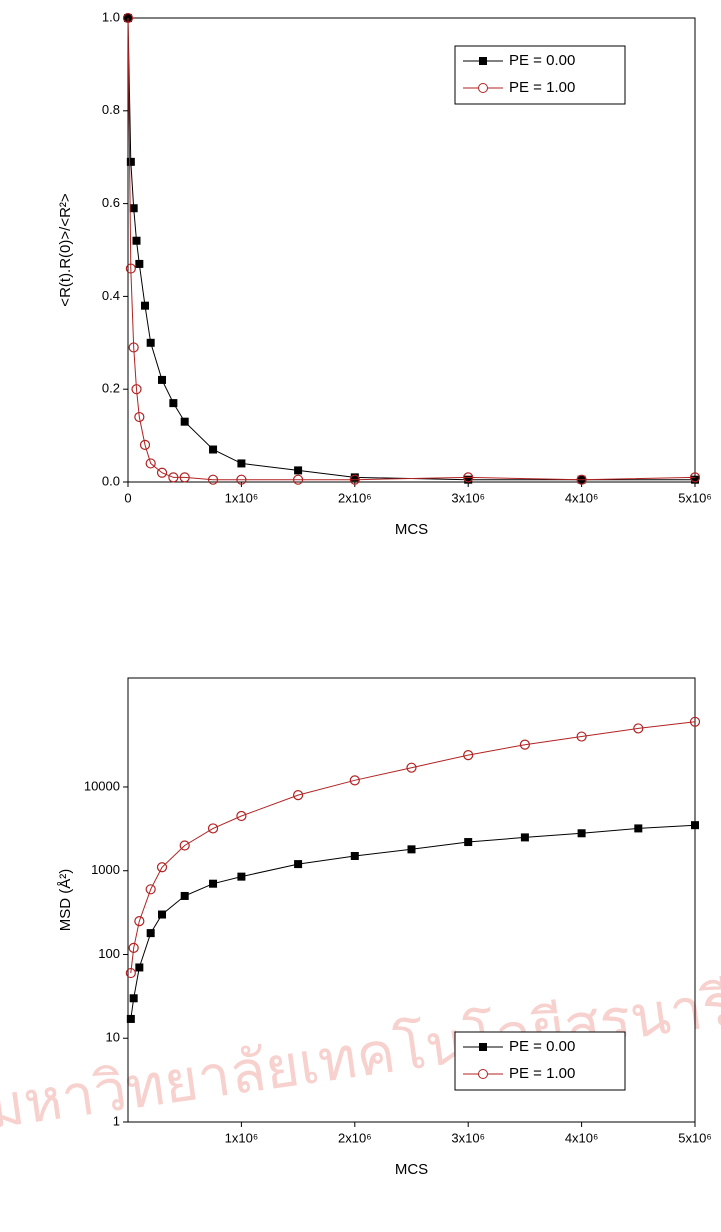 This screenshot has height=1232, width=721. What do you see at coordinates (111, 16) in the screenshot?
I see `y-tick-label: 1.0` at bounding box center [111, 16].